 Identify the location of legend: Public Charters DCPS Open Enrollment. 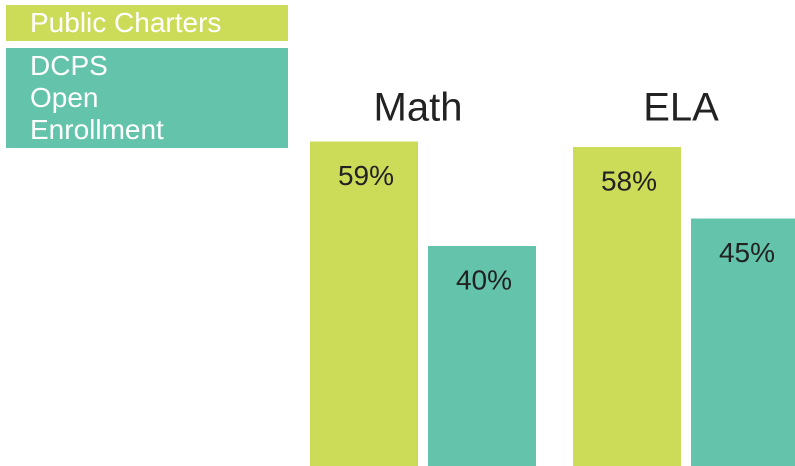
(147, 80).